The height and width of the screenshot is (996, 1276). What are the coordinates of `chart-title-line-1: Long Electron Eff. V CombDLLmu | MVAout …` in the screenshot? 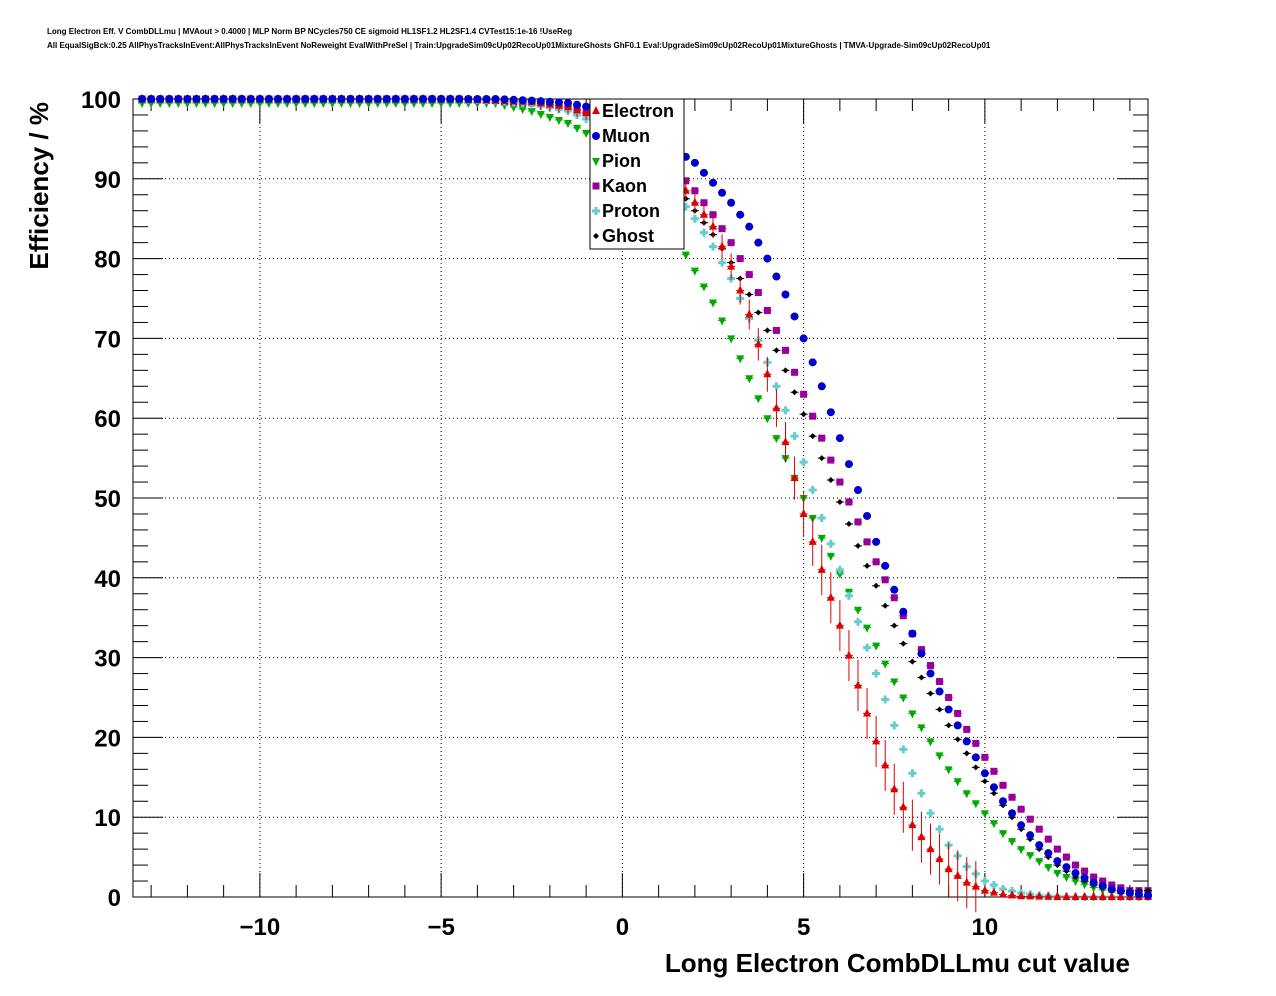 It's located at (310, 31).